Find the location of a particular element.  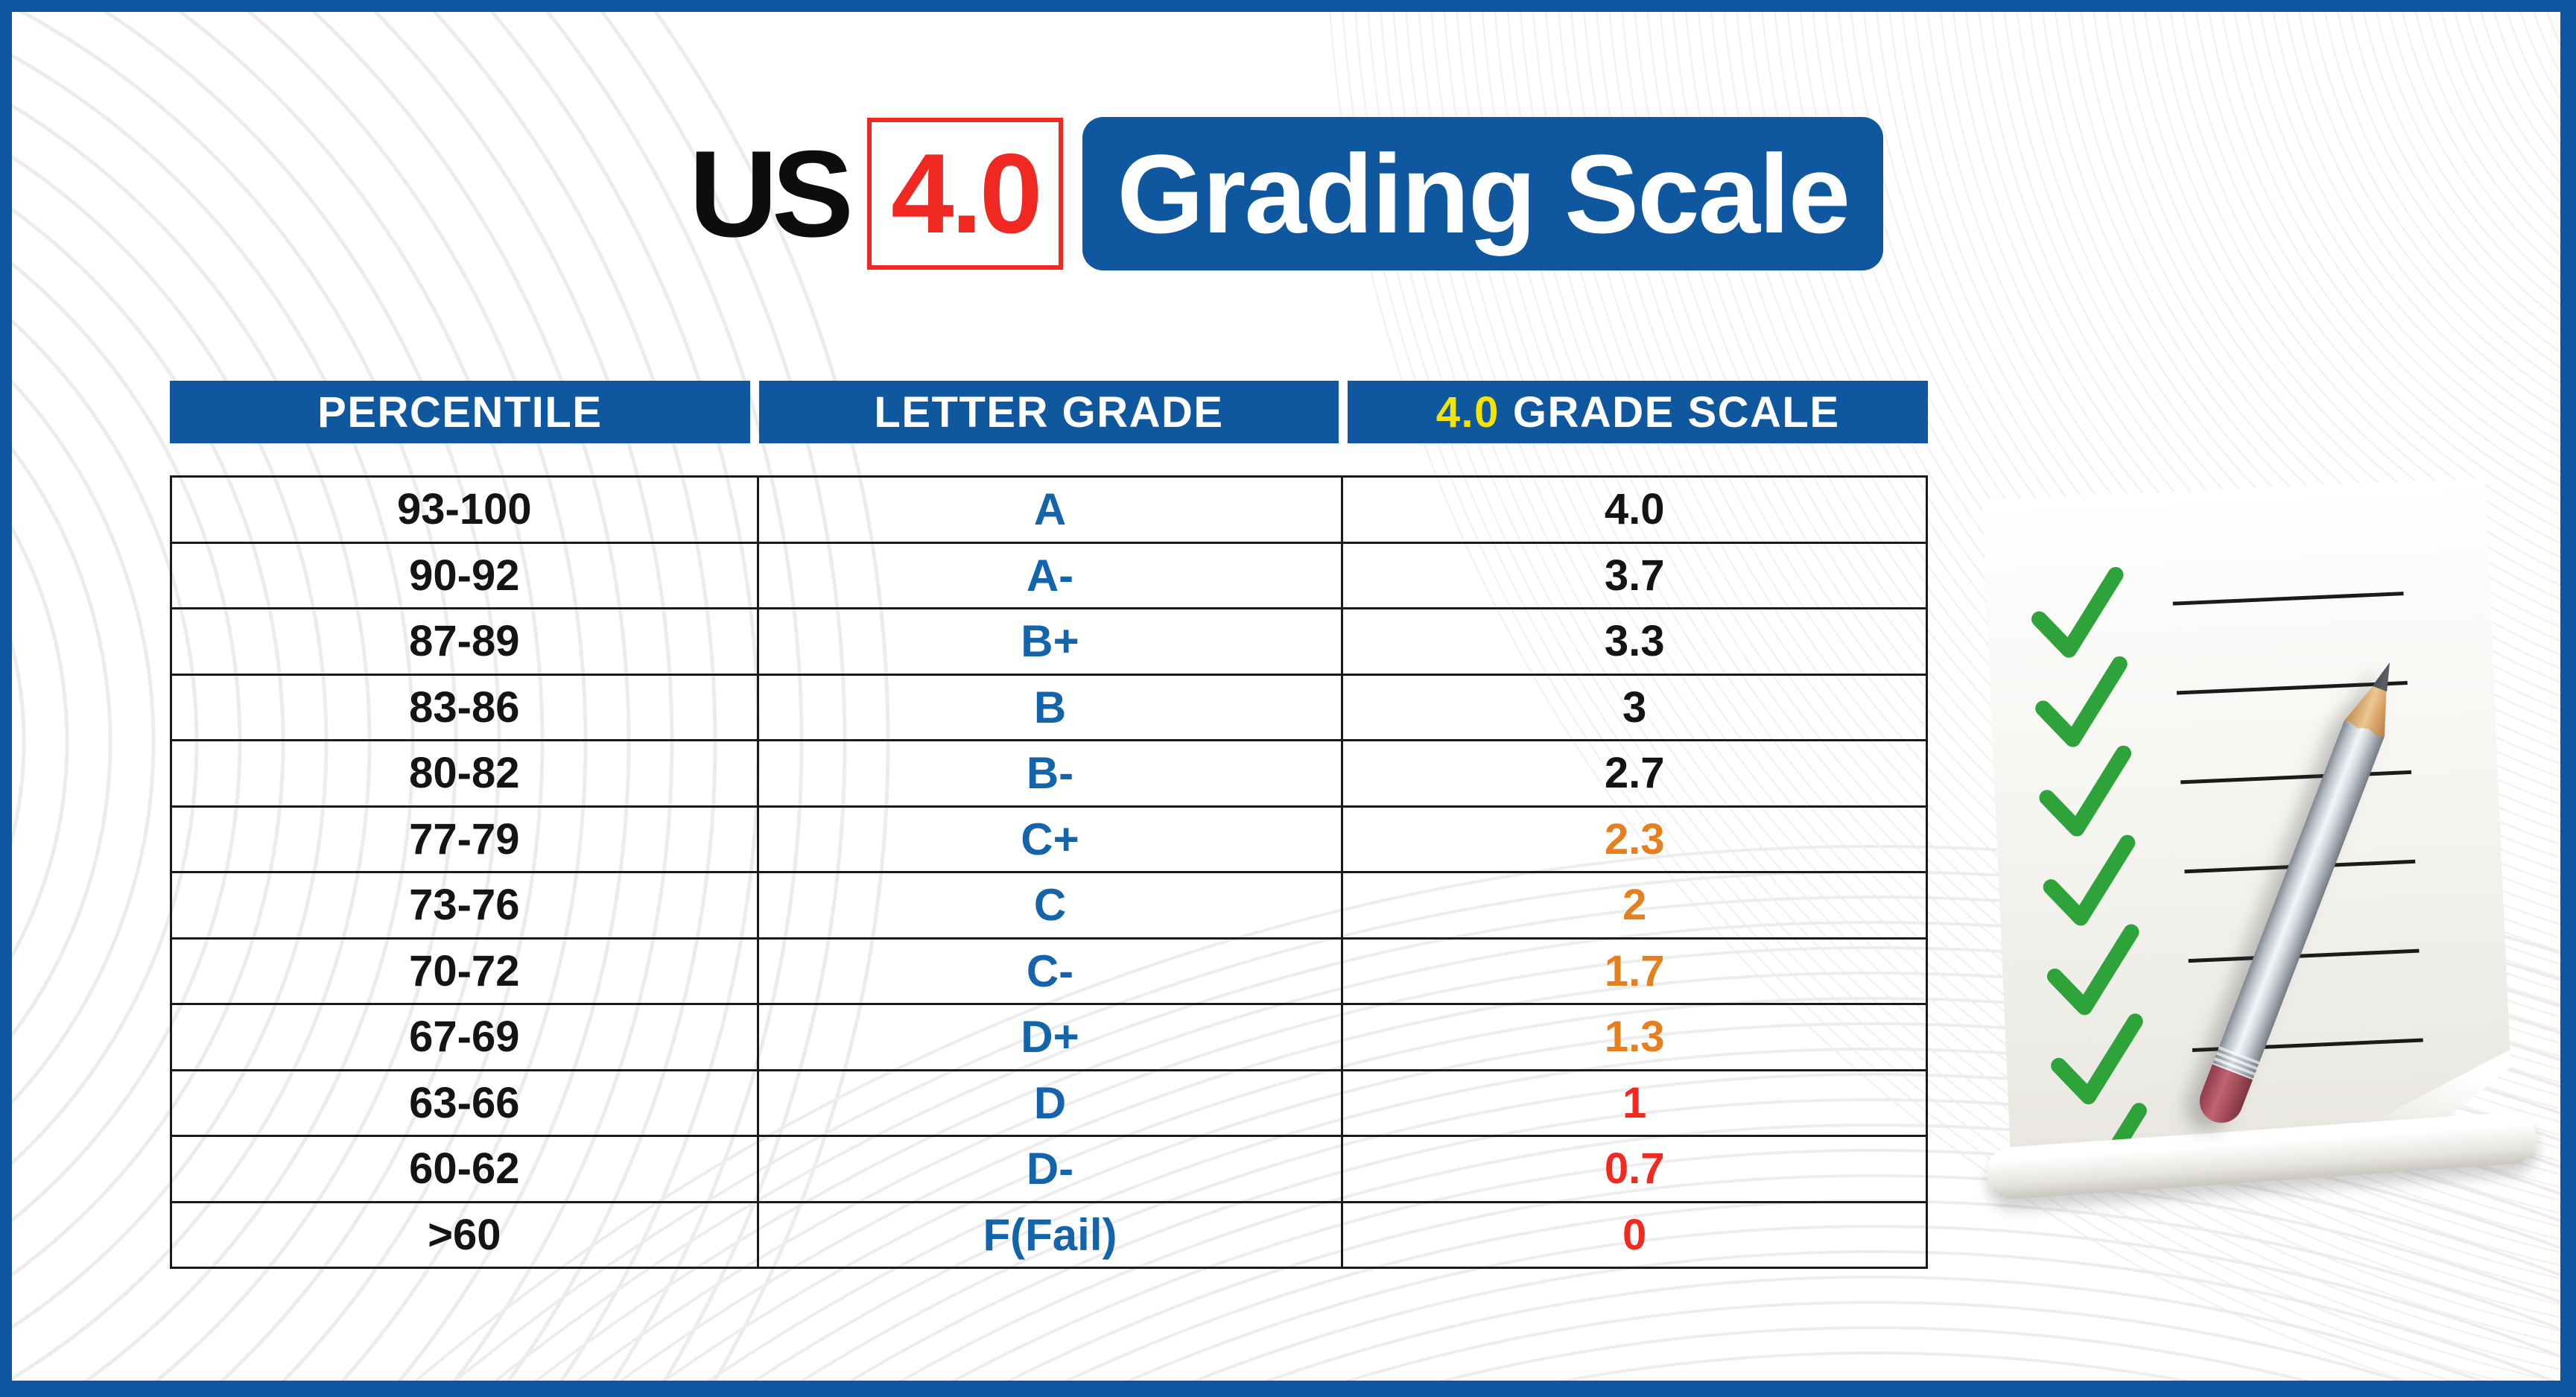

grade-scale-cell: 3.3 is located at coordinates (1634, 641).